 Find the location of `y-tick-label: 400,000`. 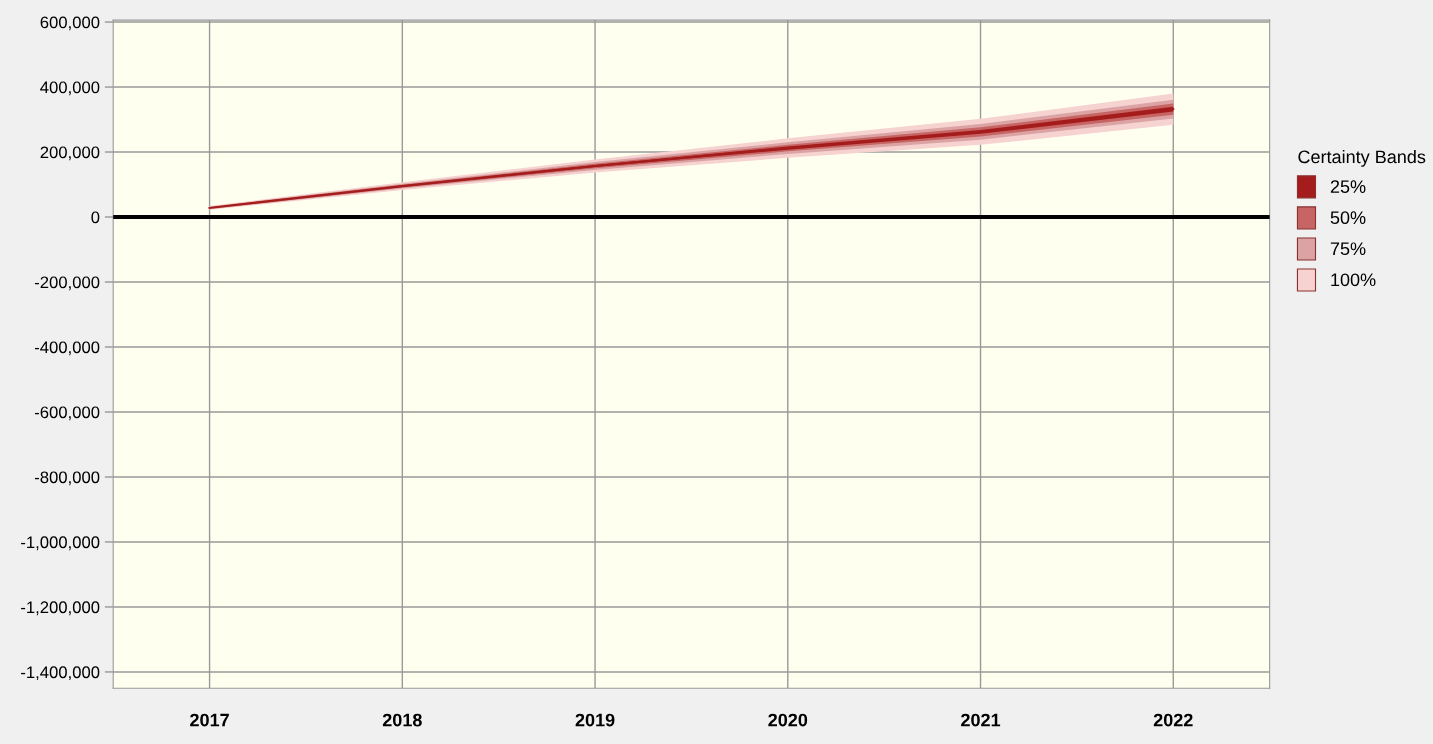

y-tick-label: 400,000 is located at coordinates (70, 88).